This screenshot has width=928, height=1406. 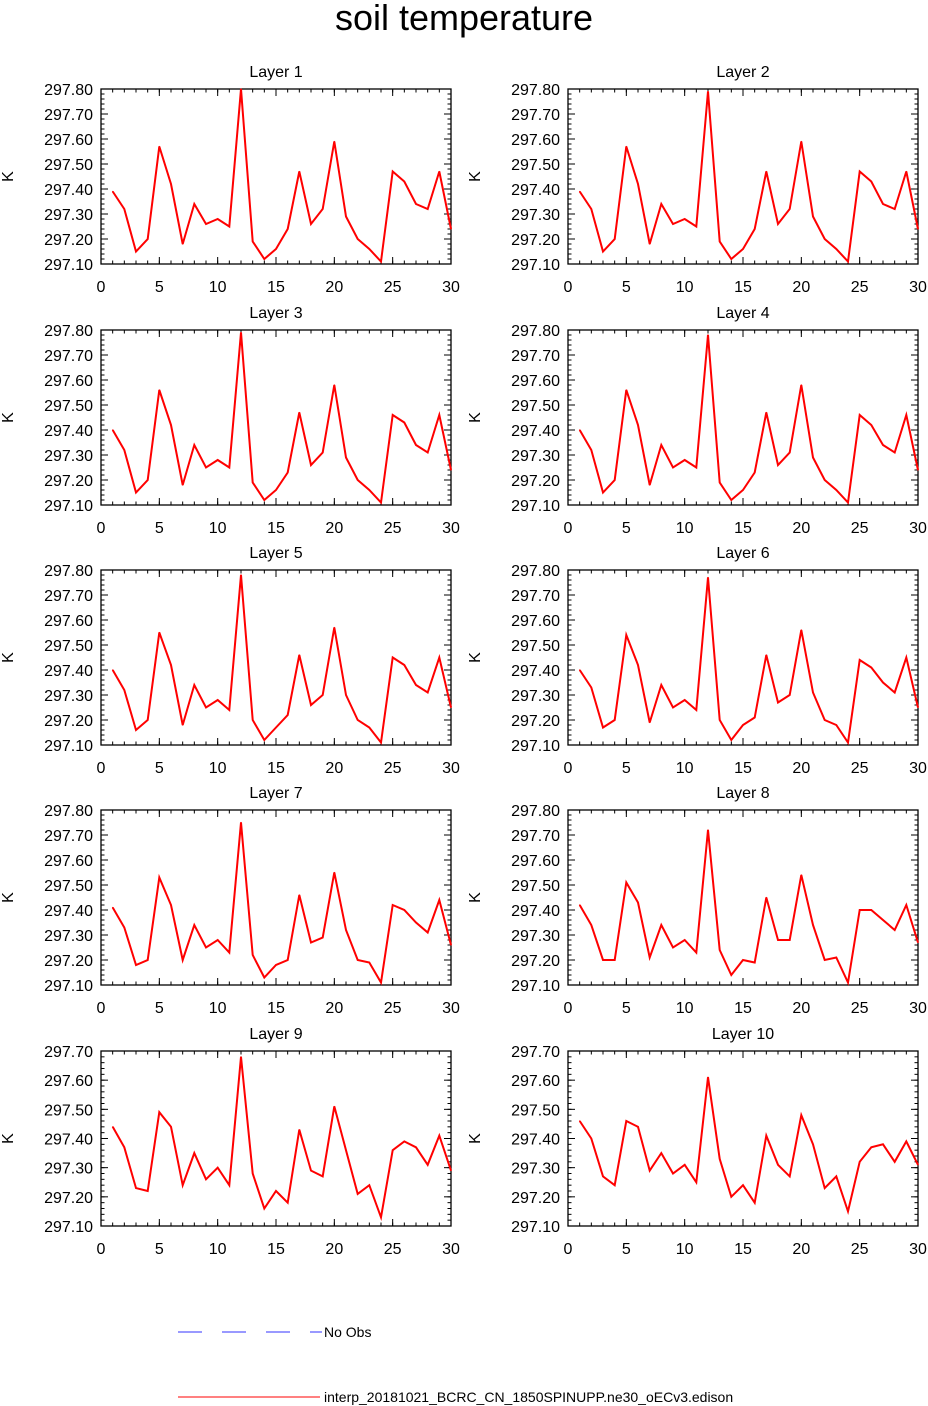 What do you see at coordinates (535, 140) in the screenshot?
I see `y-tick-label: 297.60` at bounding box center [535, 140].